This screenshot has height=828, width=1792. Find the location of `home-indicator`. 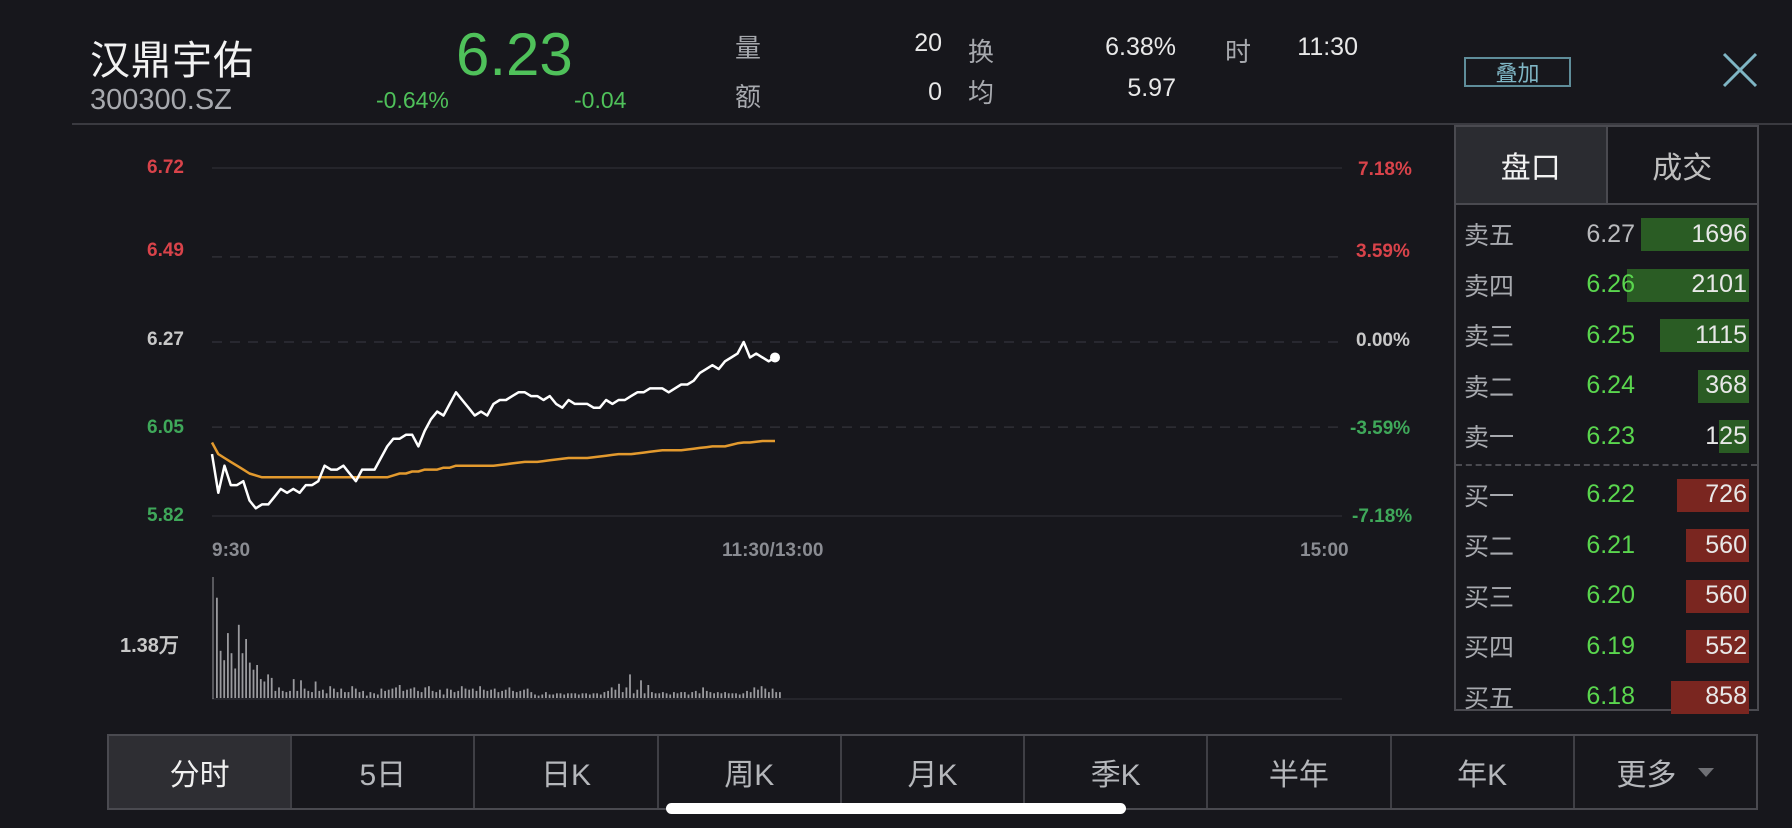

home-indicator is located at coordinates (896, 808).